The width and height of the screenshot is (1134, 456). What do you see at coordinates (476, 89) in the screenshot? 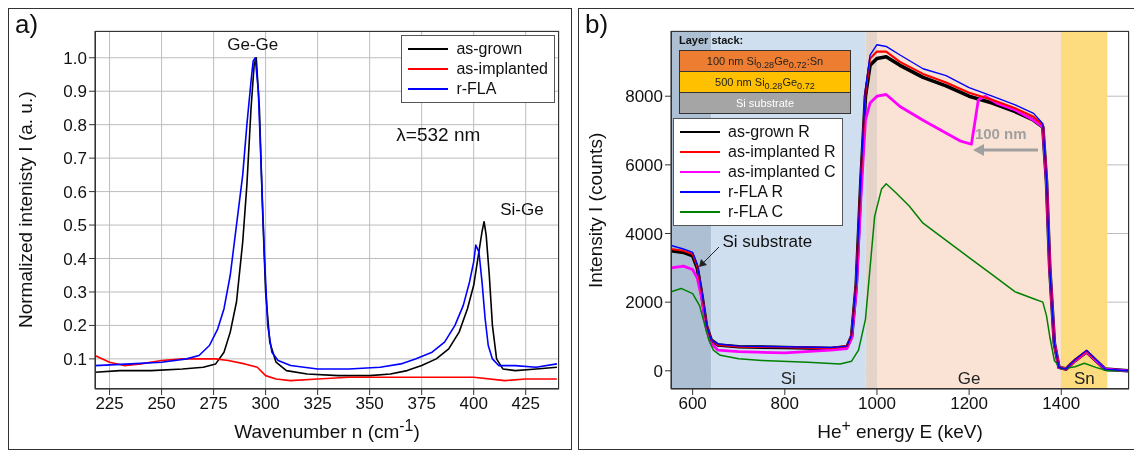
I see `legend-label: r-FLA` at bounding box center [476, 89].